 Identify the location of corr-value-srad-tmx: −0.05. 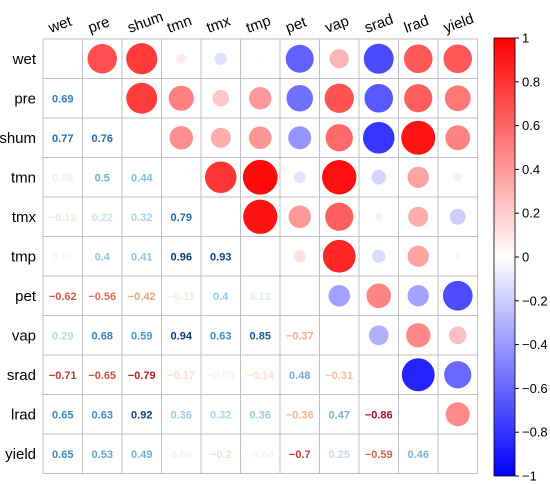
(221, 376).